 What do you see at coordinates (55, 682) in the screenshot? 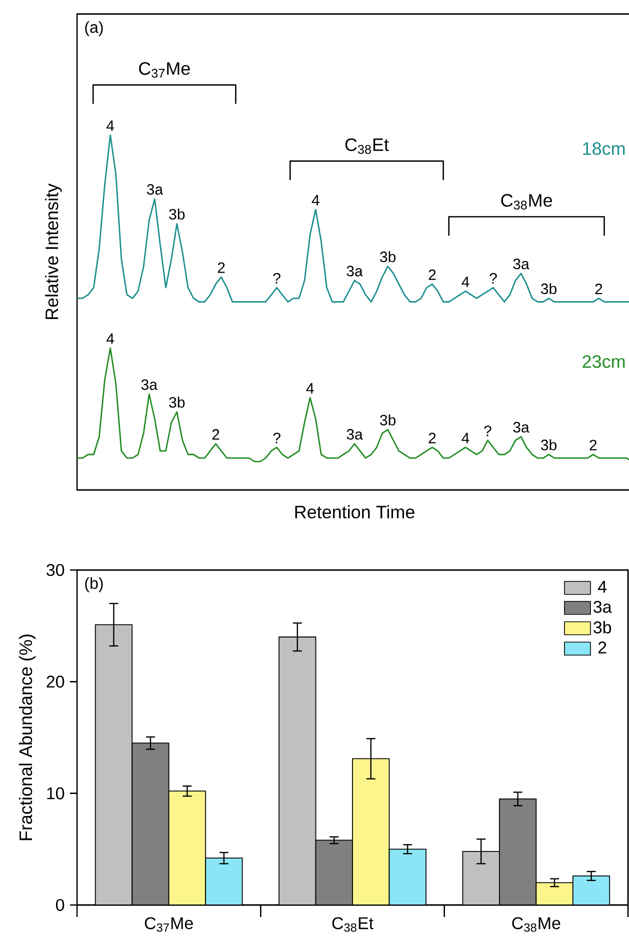
I see `y-tick-label: 20` at bounding box center [55, 682].